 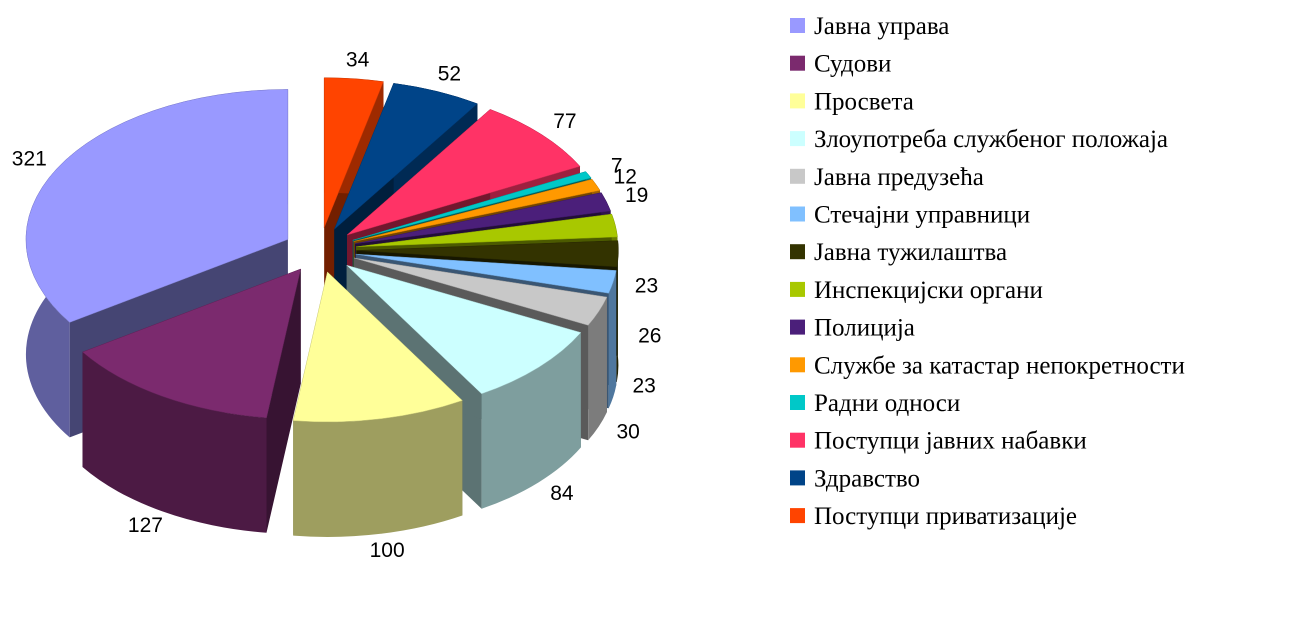 What do you see at coordinates (562, 493) in the screenshot?
I see `value-label: 84` at bounding box center [562, 493].